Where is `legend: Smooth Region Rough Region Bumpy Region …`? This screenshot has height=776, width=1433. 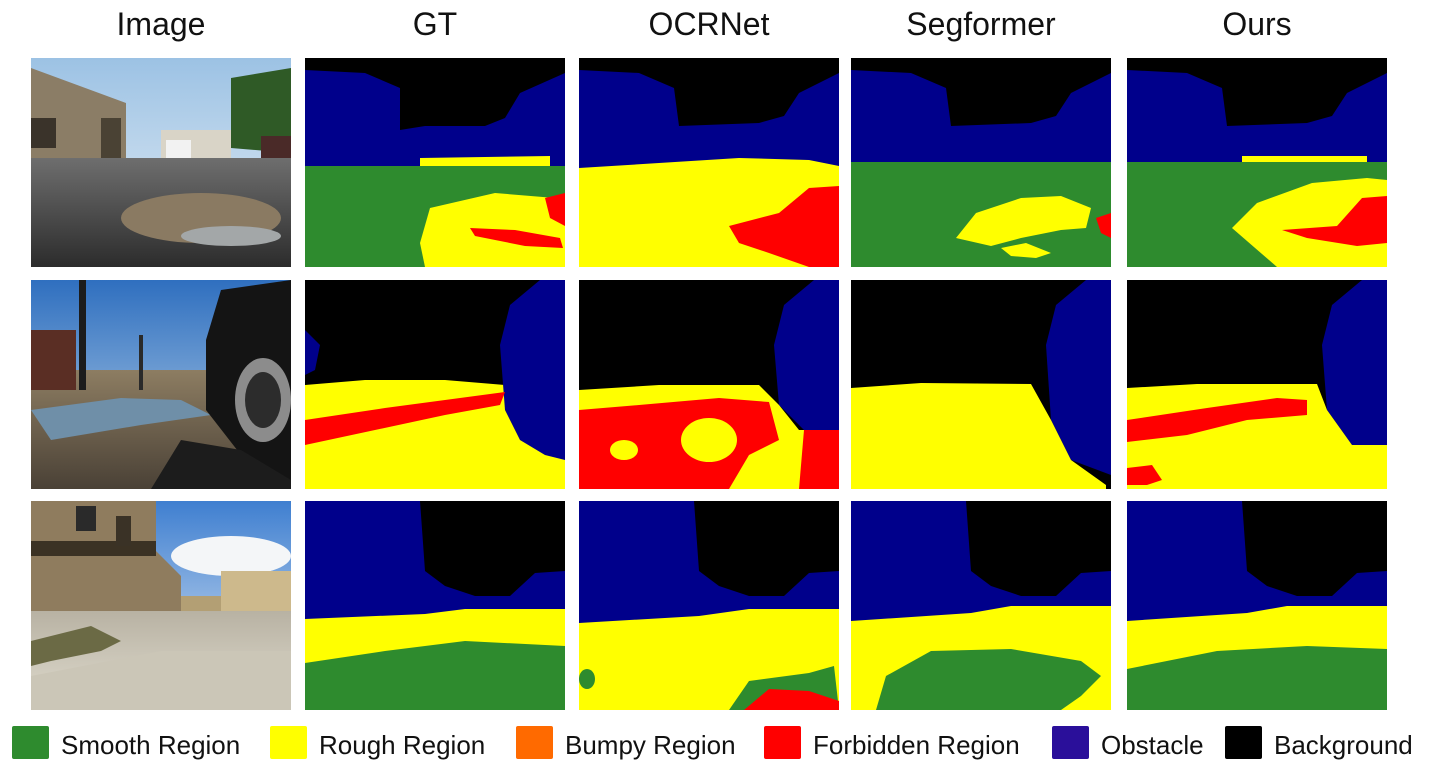
legend: Smooth Region Rough Region Bumpy Region … is located at coordinates (716, 747).